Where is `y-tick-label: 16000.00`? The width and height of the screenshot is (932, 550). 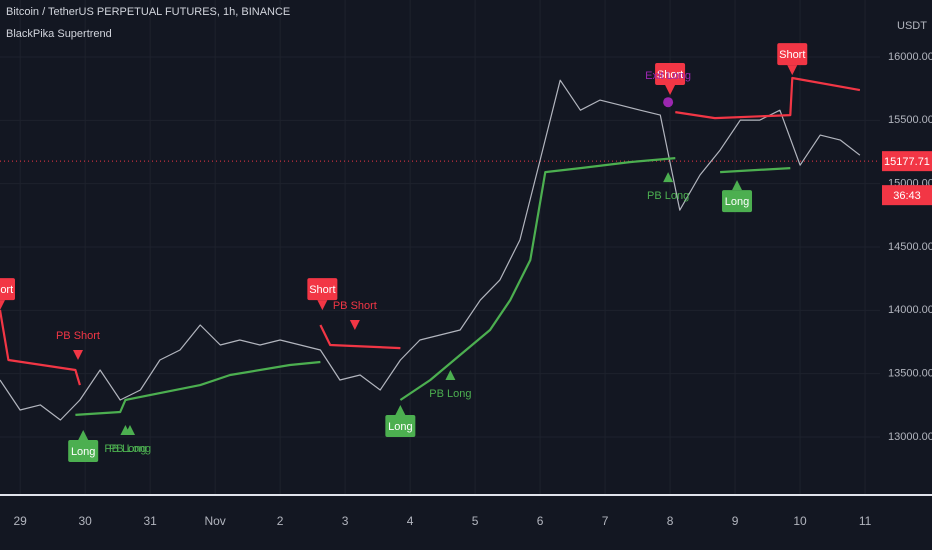
y-tick-label: 16000.00 is located at coordinates (910, 57).